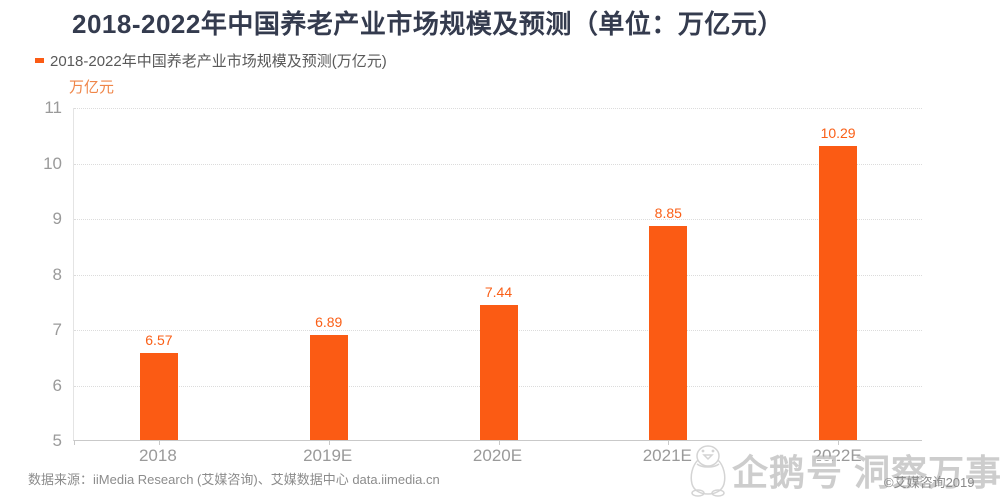 This screenshot has height=500, width=1000. I want to click on bar-value-label: 7.44, so click(498, 291).